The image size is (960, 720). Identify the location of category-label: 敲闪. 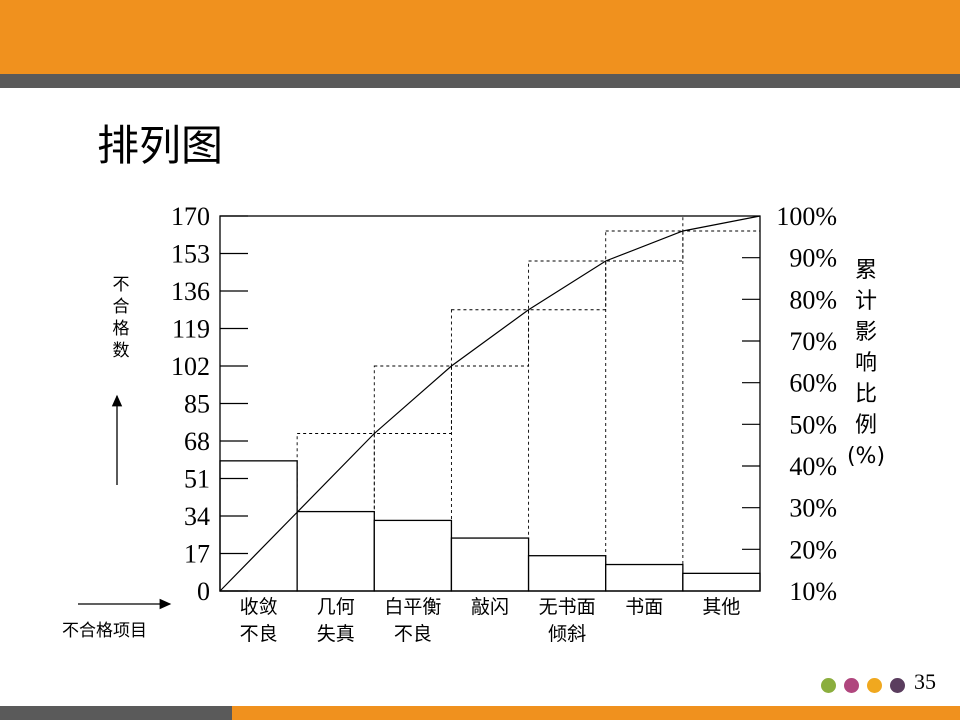
(490, 607).